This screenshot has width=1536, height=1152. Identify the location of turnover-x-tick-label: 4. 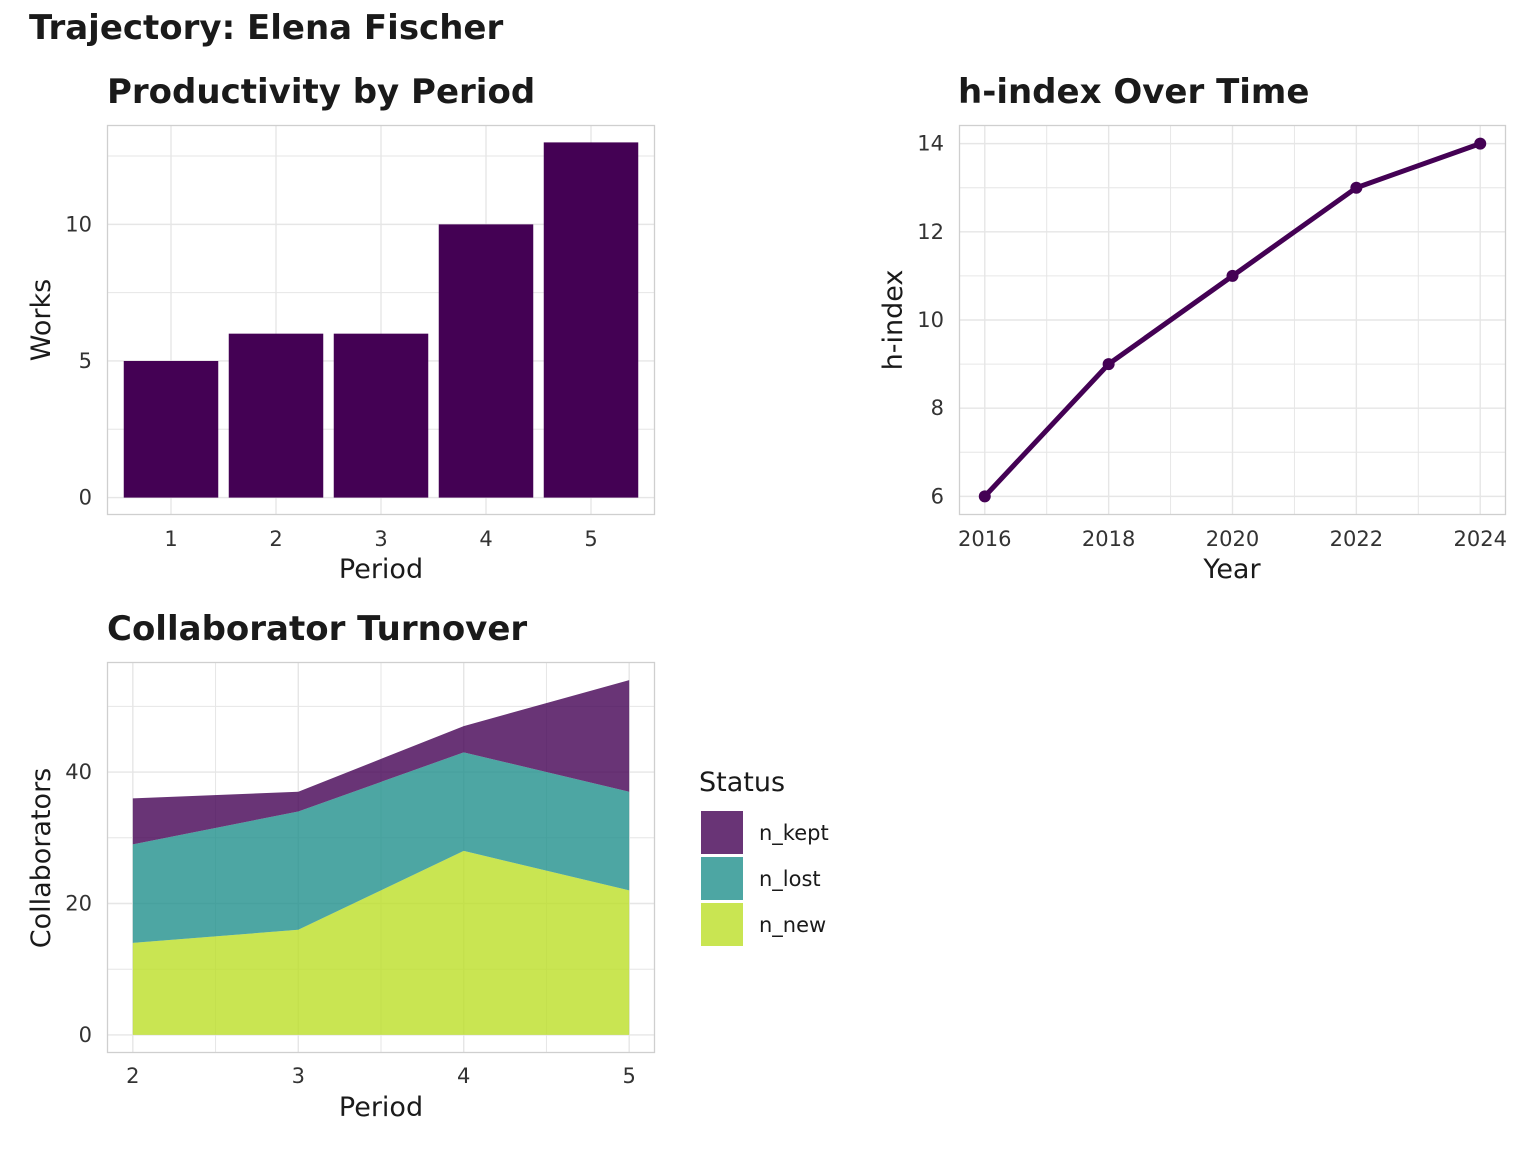
(463, 1076).